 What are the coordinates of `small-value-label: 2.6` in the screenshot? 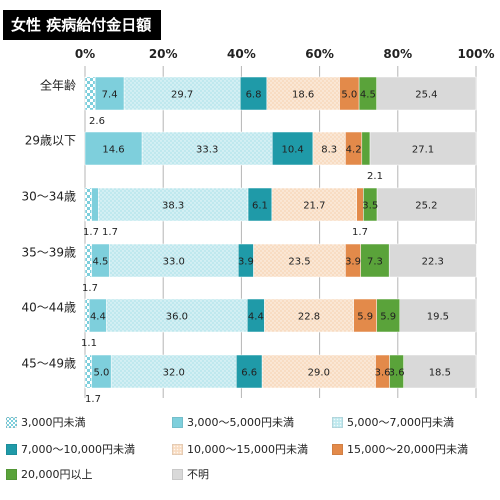 It's located at (97, 121).